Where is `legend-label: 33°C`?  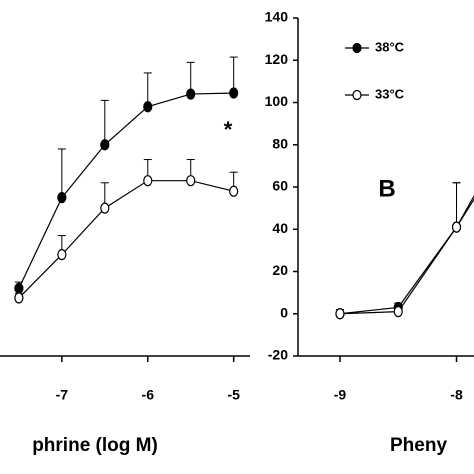
legend-label: 33°C is located at coordinates (390, 93).